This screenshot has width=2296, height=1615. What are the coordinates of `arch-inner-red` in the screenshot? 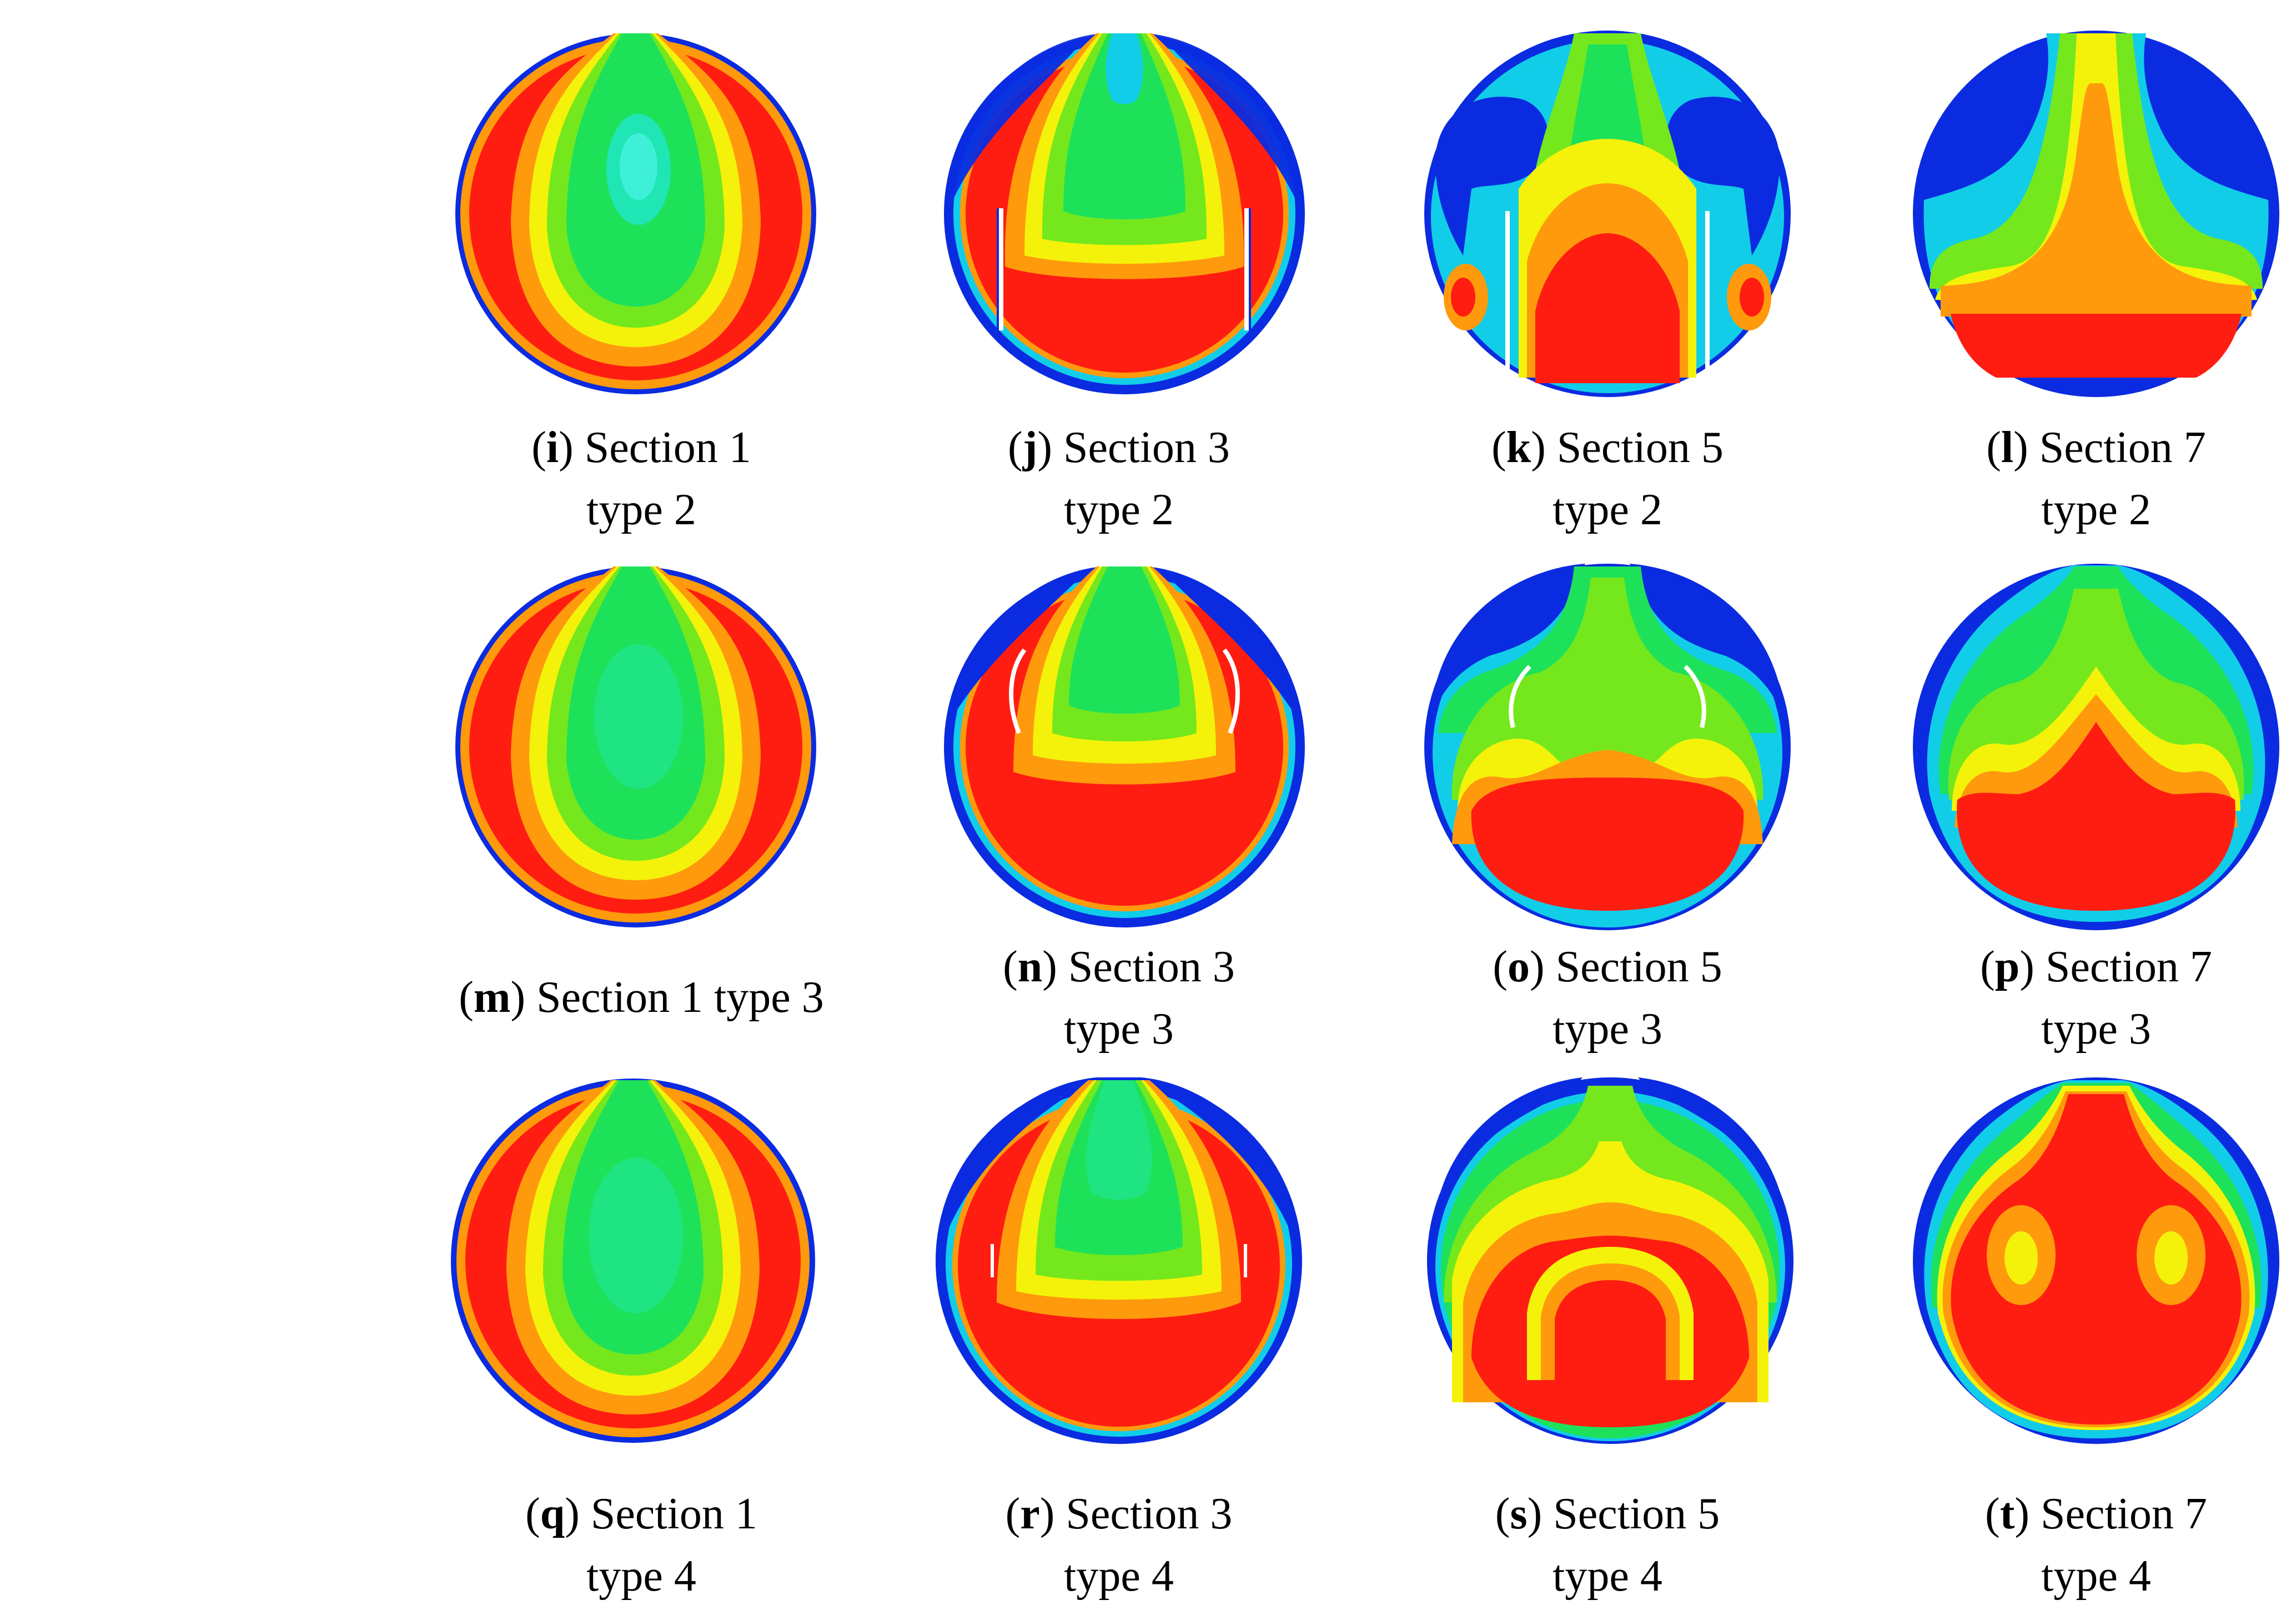 It's located at (1610, 1341).